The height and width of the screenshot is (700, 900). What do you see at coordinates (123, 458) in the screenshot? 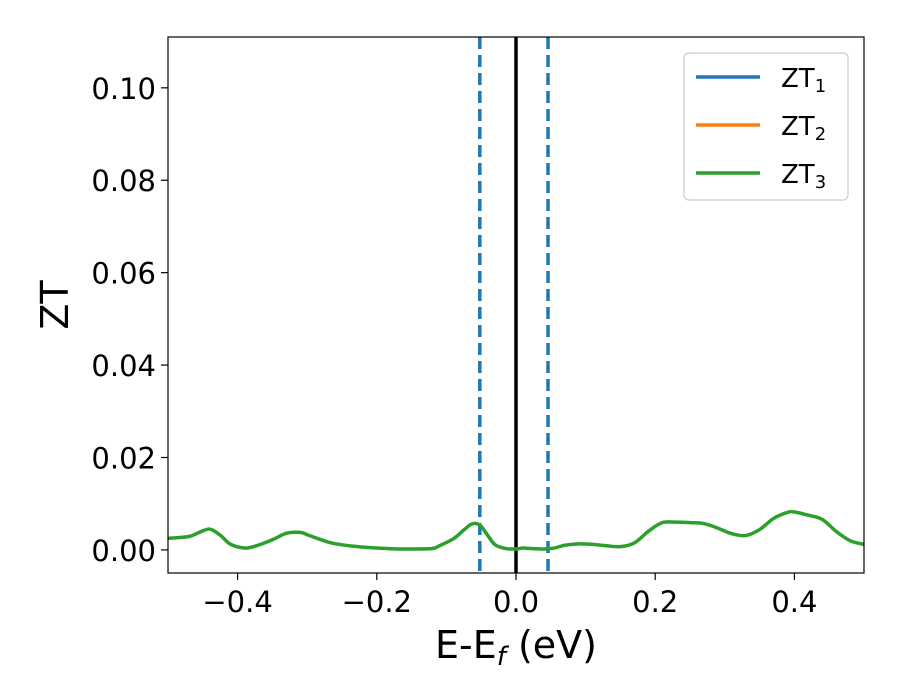
I see `y-tick-label: 0.02` at bounding box center [123, 458].